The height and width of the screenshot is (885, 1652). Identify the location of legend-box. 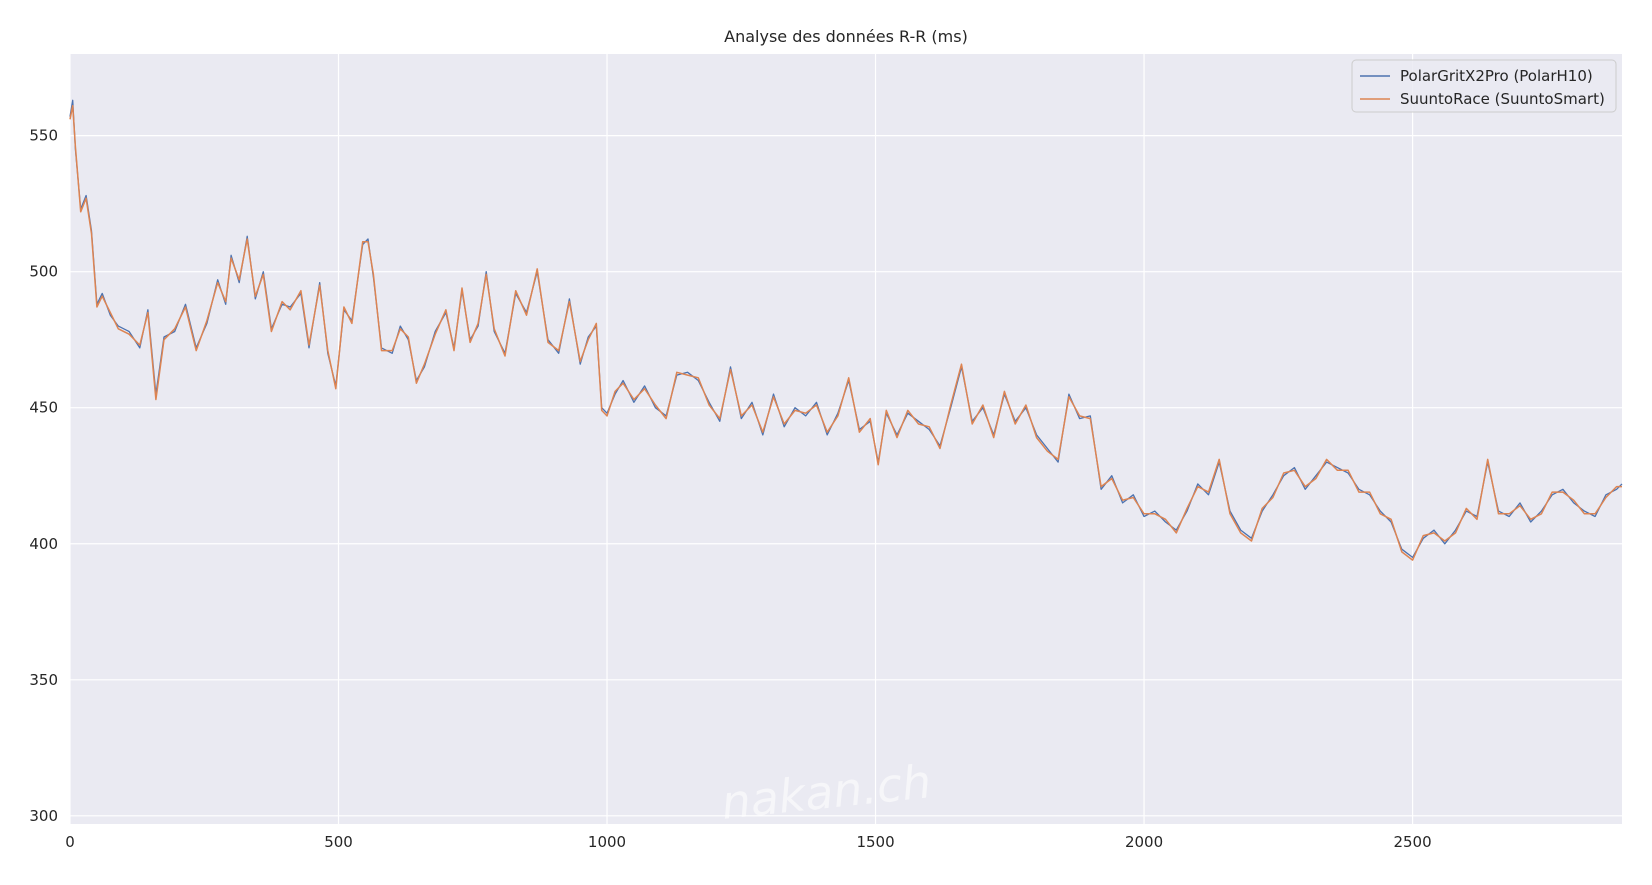
(1484, 86).